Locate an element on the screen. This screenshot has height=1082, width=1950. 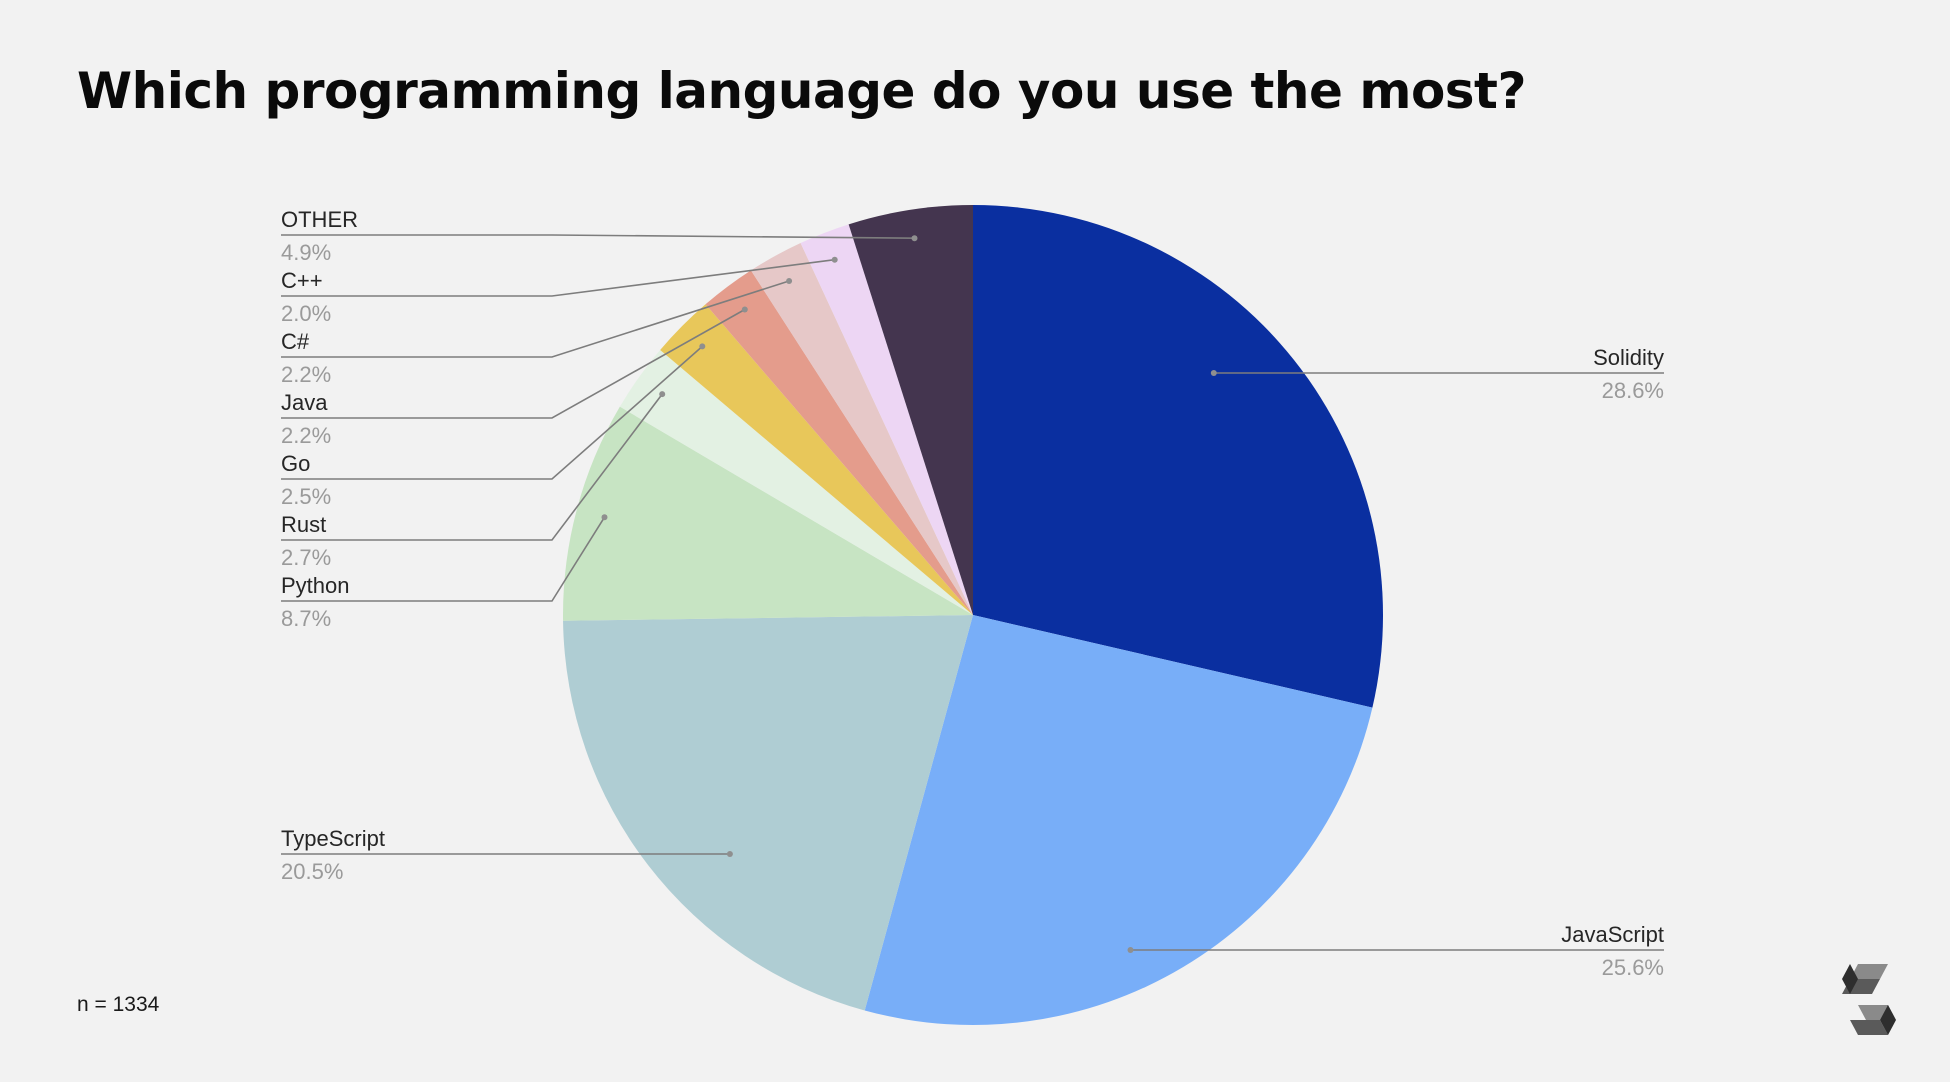
slice-value-go: 2.5% is located at coordinates (306, 496).